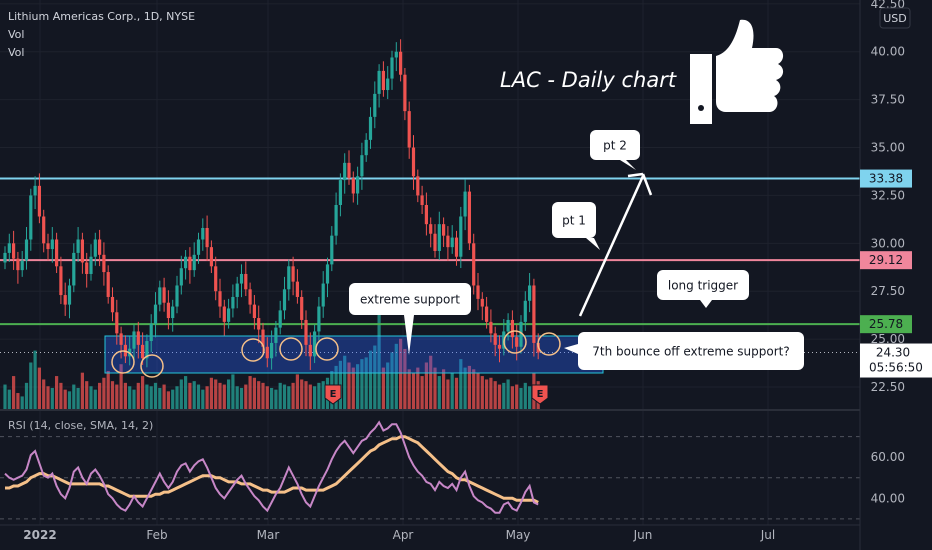  Describe the element at coordinates (703, 285) in the screenshot. I see `long-trigger-callout-box` at that location.